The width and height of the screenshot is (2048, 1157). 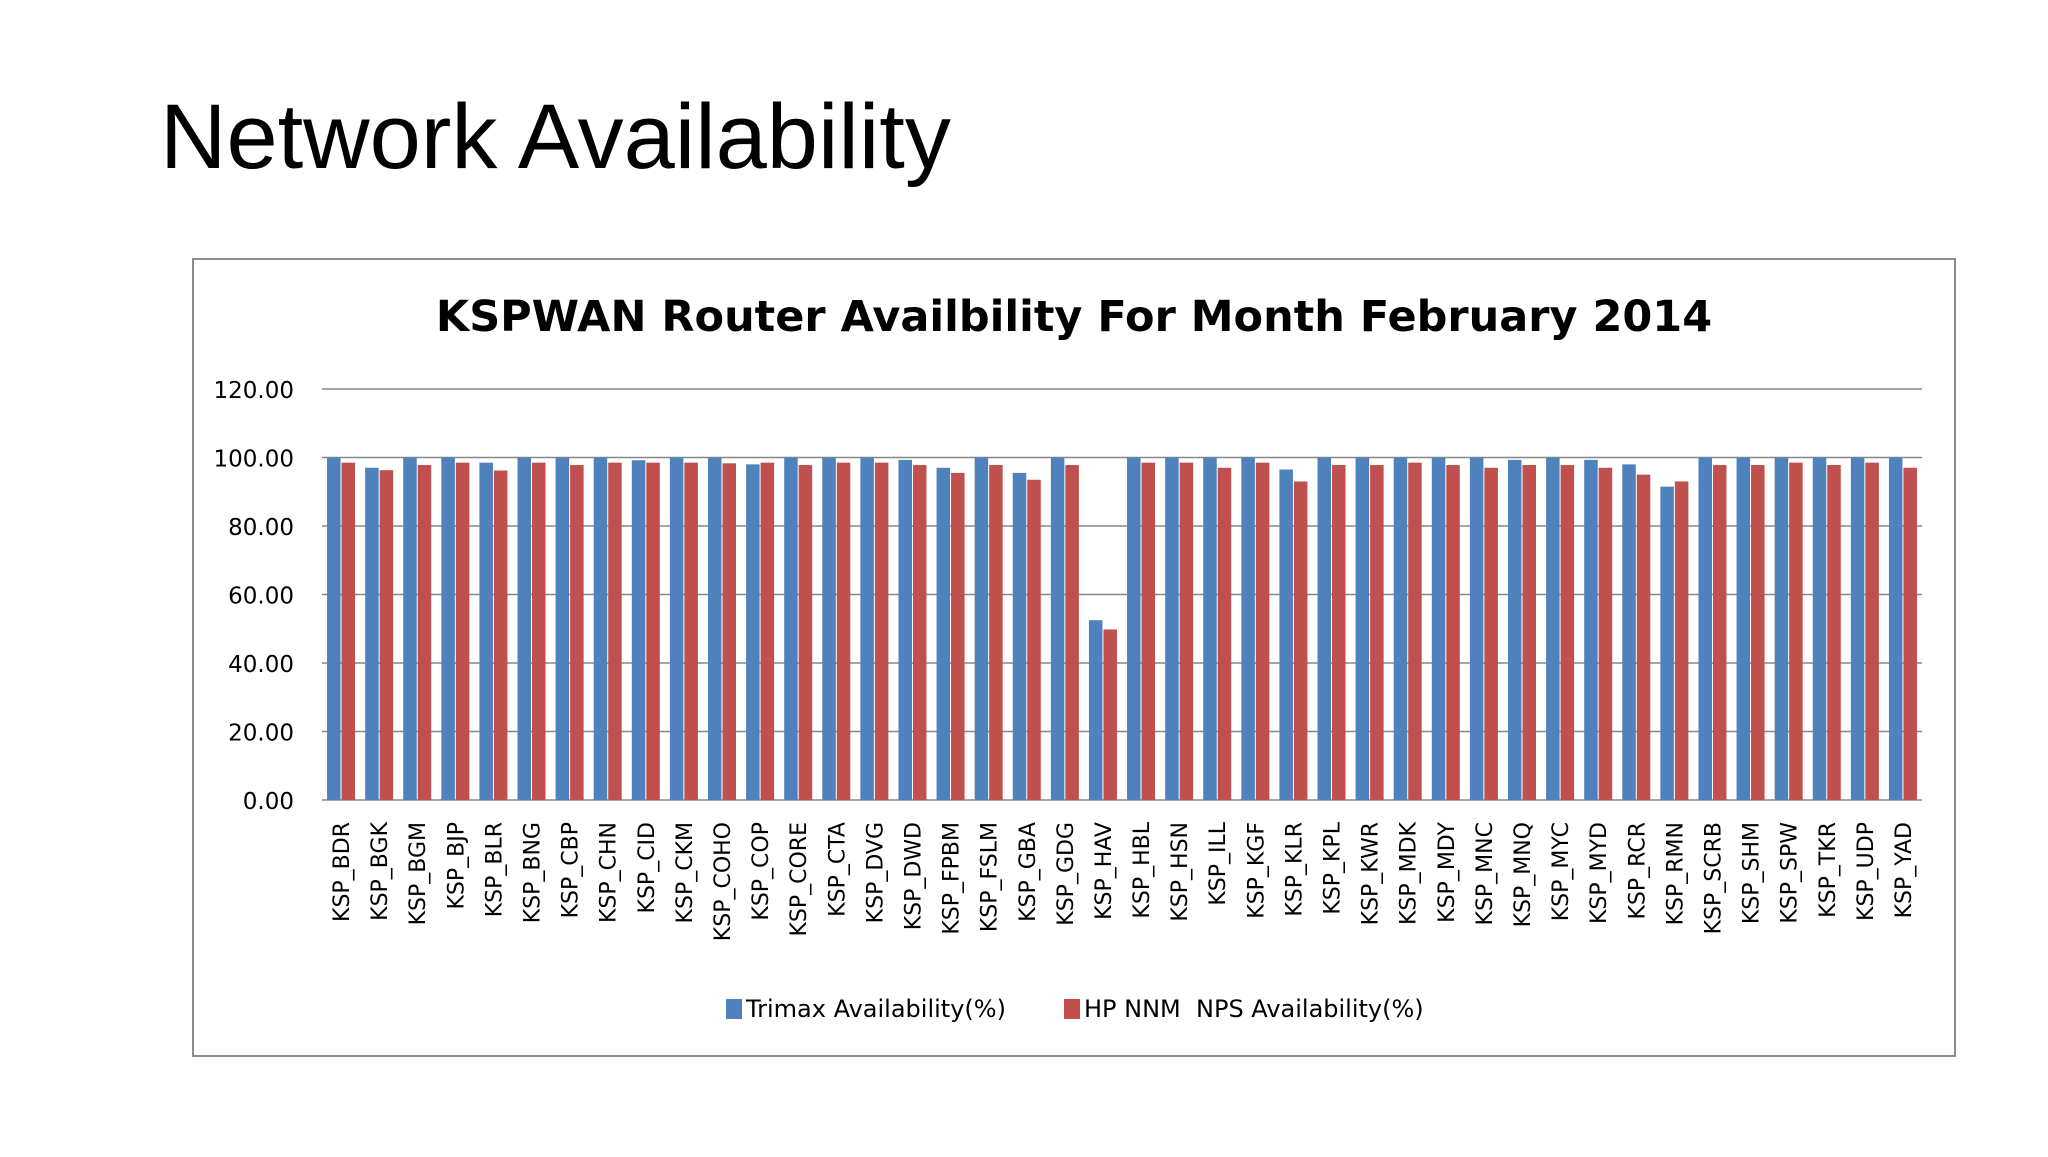 I want to click on bar-hp-nnm-ksp-bgm, so click(x=424, y=632).